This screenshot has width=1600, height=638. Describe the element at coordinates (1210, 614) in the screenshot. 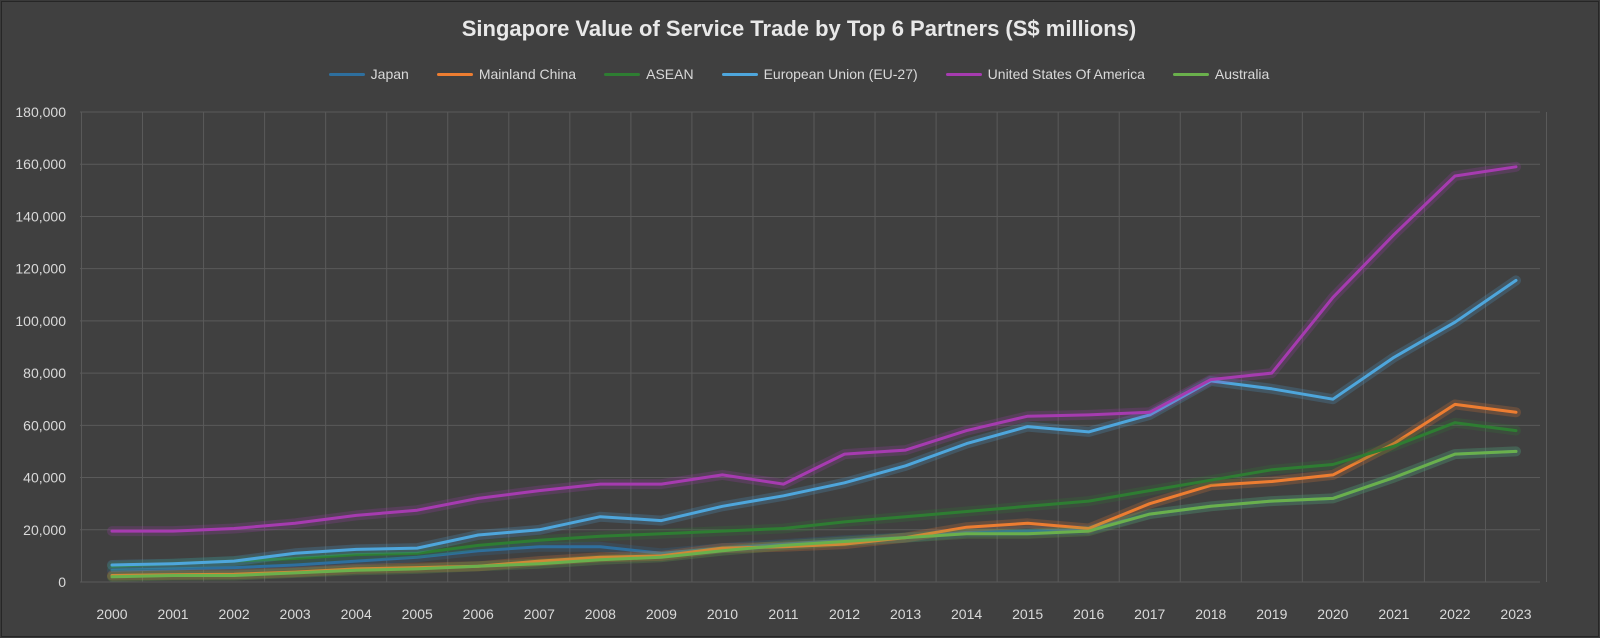

I see `x-tick-label: 2018` at that location.